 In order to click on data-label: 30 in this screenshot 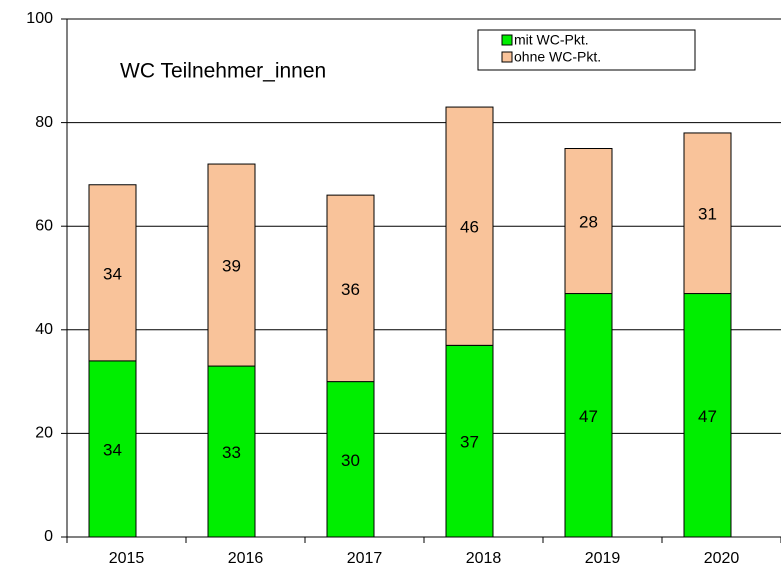, I will do `click(350, 460)`.